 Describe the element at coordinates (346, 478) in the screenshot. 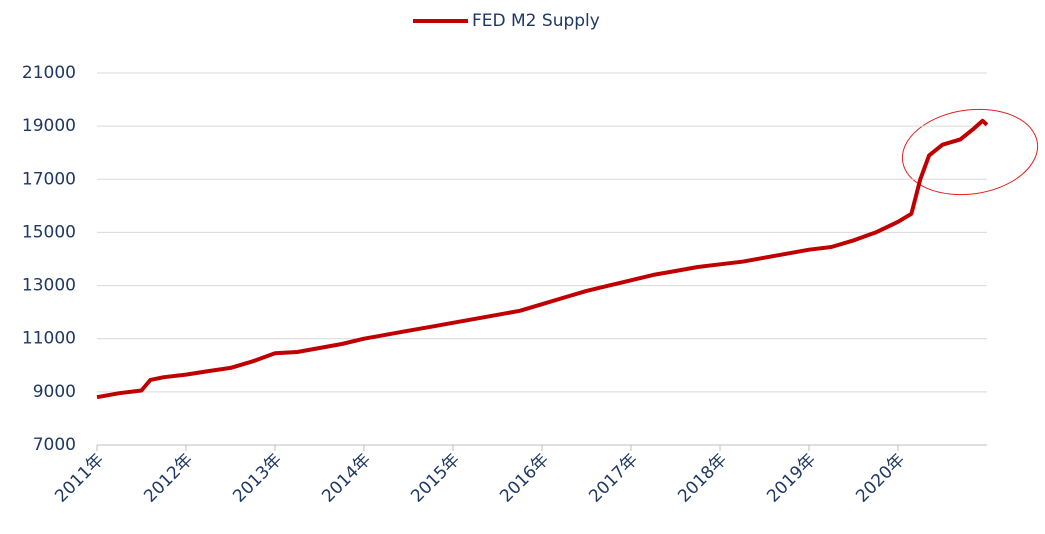

I see `x-tick-label: 2014年` at that location.